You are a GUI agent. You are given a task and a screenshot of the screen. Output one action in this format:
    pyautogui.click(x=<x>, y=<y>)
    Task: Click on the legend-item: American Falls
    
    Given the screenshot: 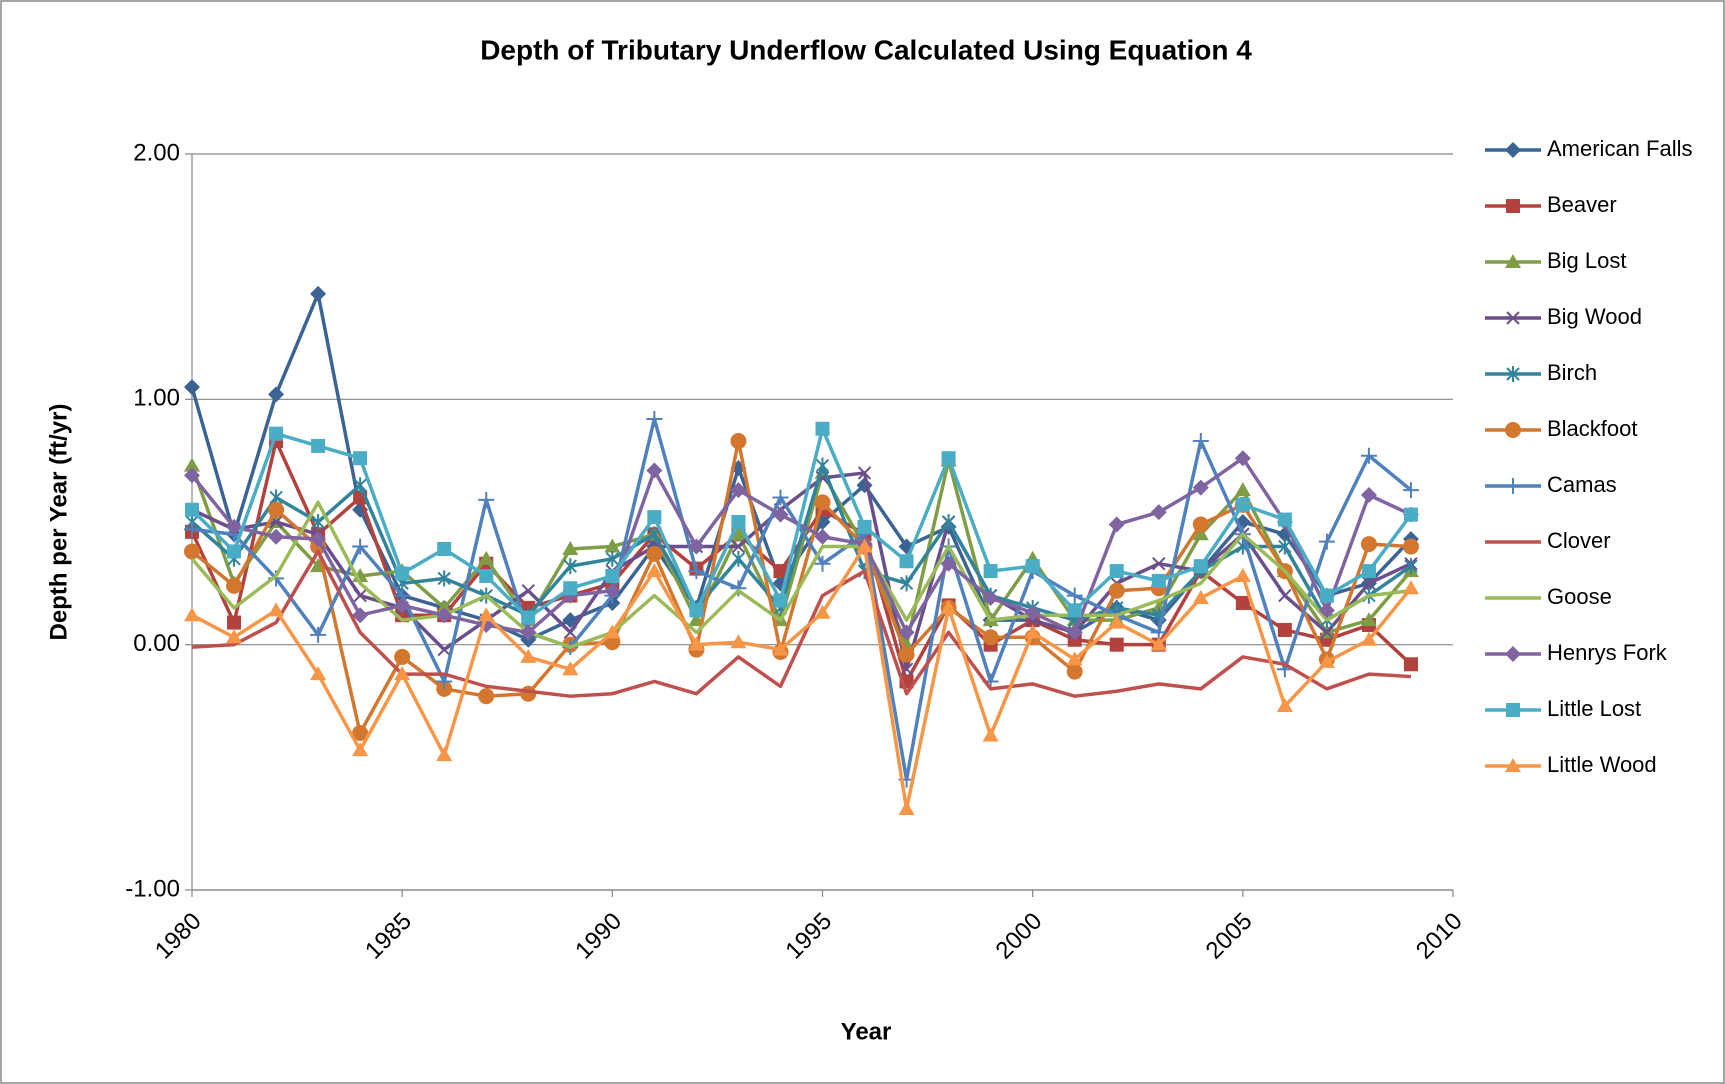 What is the action you would take?
    pyautogui.click(x=1588, y=148)
    